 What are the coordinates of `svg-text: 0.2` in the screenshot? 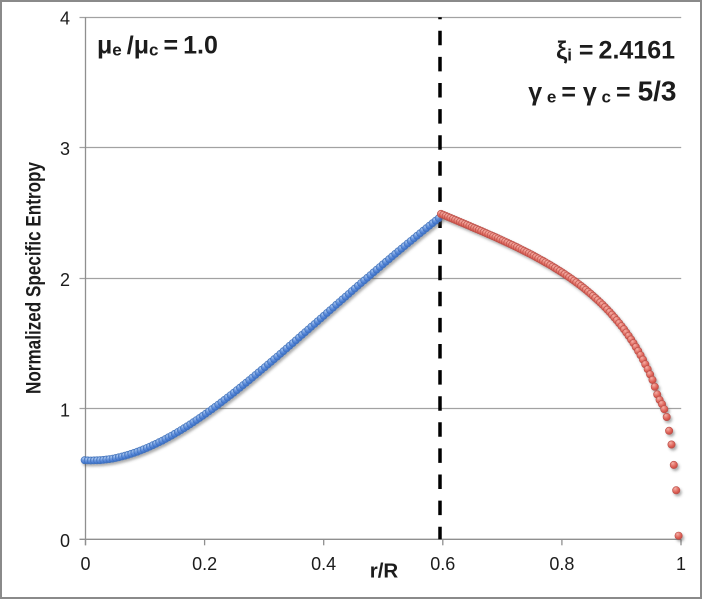 It's located at (204, 564).